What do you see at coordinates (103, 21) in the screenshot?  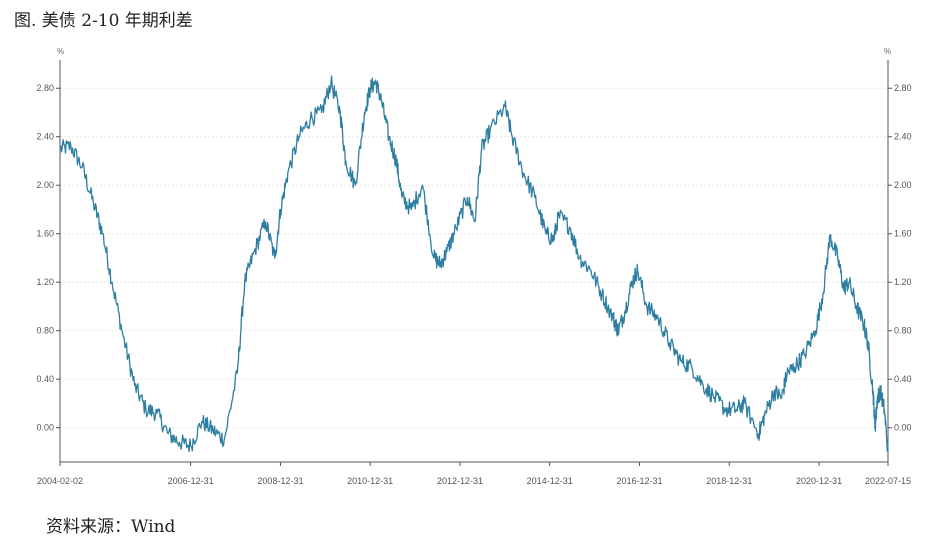 I see `figure-title: 图. 美债 2-10 年期利差` at bounding box center [103, 21].